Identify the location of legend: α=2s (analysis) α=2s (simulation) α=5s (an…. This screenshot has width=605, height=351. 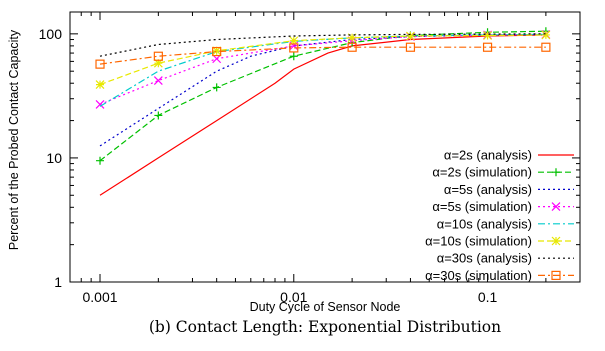
(499, 215).